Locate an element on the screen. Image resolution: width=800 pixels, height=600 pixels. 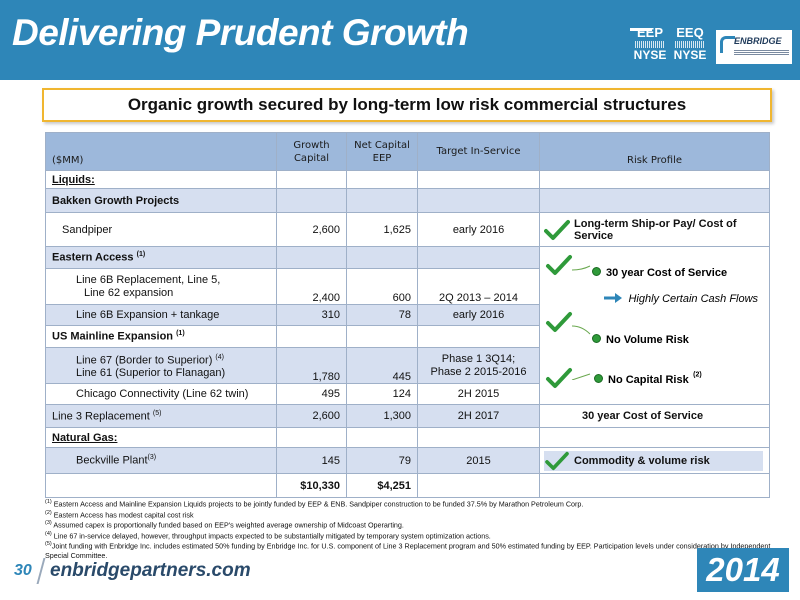
target-cell: Phase 1 3Q14; Phase 2 2015-2016 is located at coordinates (478, 365).